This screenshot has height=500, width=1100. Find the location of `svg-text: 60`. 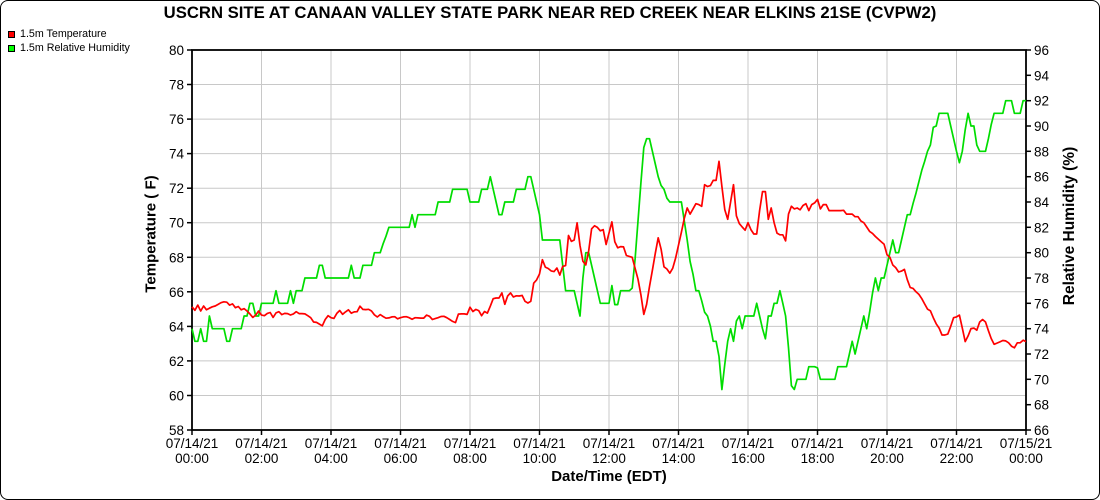

svg-text: 60 is located at coordinates (176, 396).